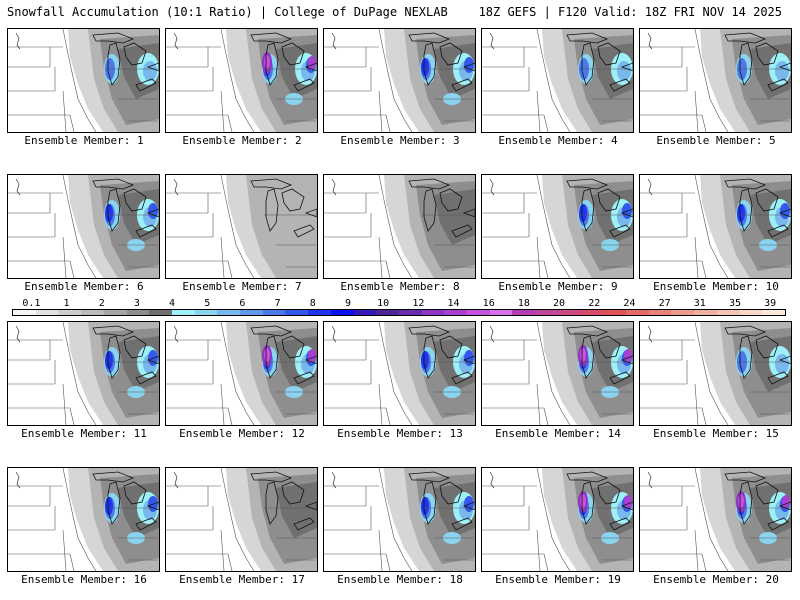 Image resolution: width=800 pixels, height=600 pixels. I want to click on color-scale-tick-label: 20, so click(559, 303).